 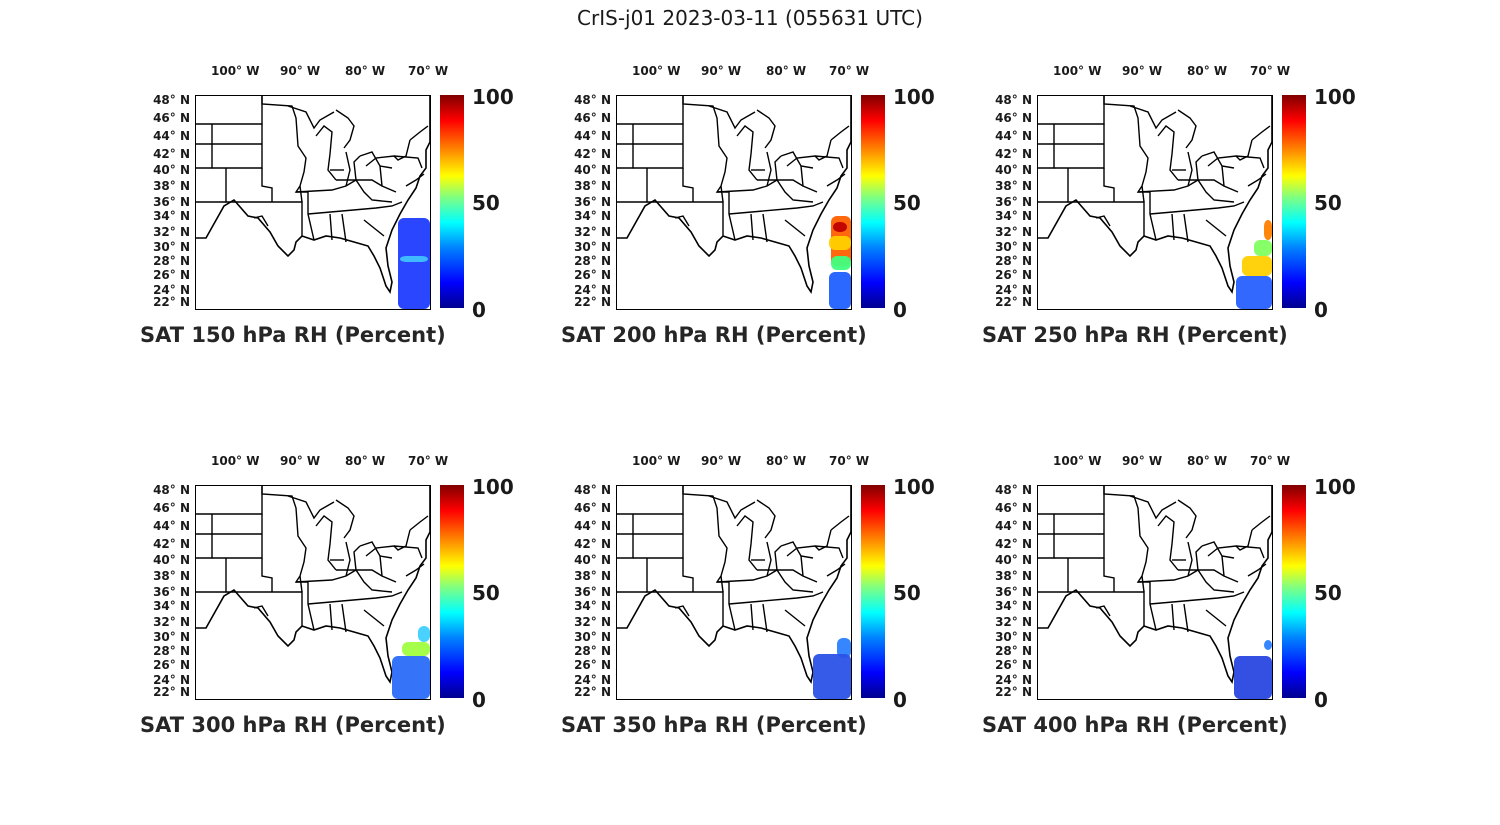 What do you see at coordinates (750, 18) in the screenshot?
I see `figure-title: CrIS-j01 2023-03-11 (055631 UTC)` at bounding box center [750, 18].